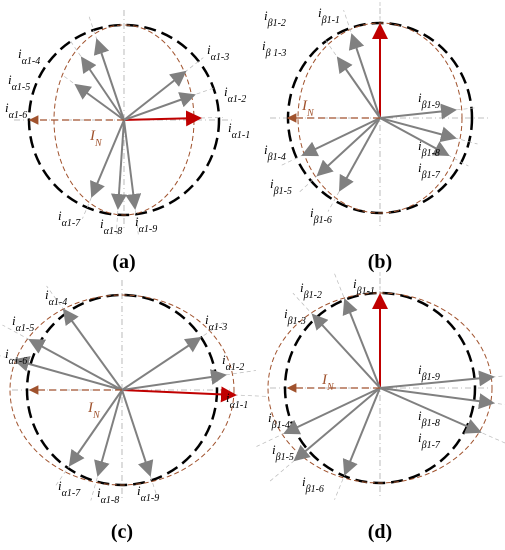 The width and height of the screenshot is (505, 550). I want to click on label-sub: α1-8, so click(113, 231).